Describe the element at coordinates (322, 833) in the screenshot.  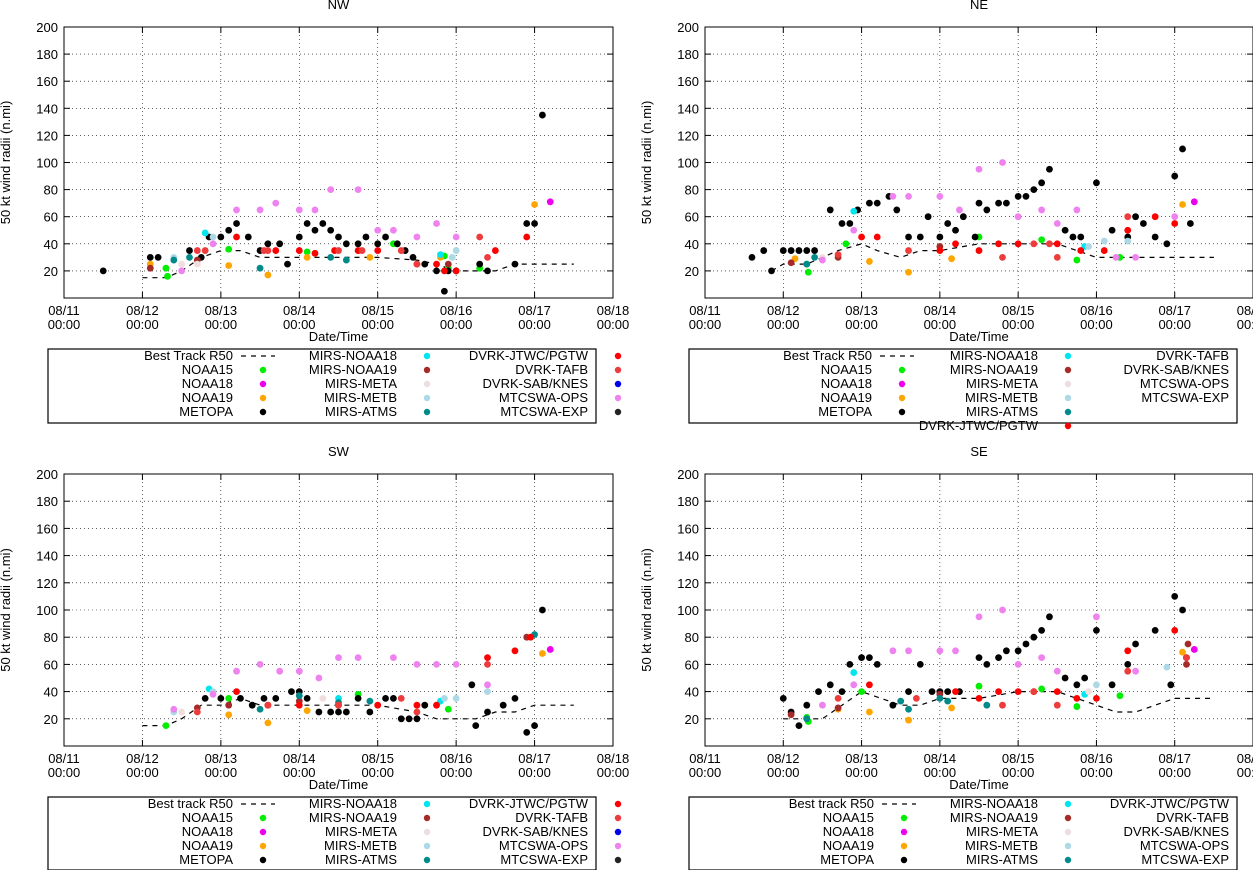
I see `legend-frame` at that location.